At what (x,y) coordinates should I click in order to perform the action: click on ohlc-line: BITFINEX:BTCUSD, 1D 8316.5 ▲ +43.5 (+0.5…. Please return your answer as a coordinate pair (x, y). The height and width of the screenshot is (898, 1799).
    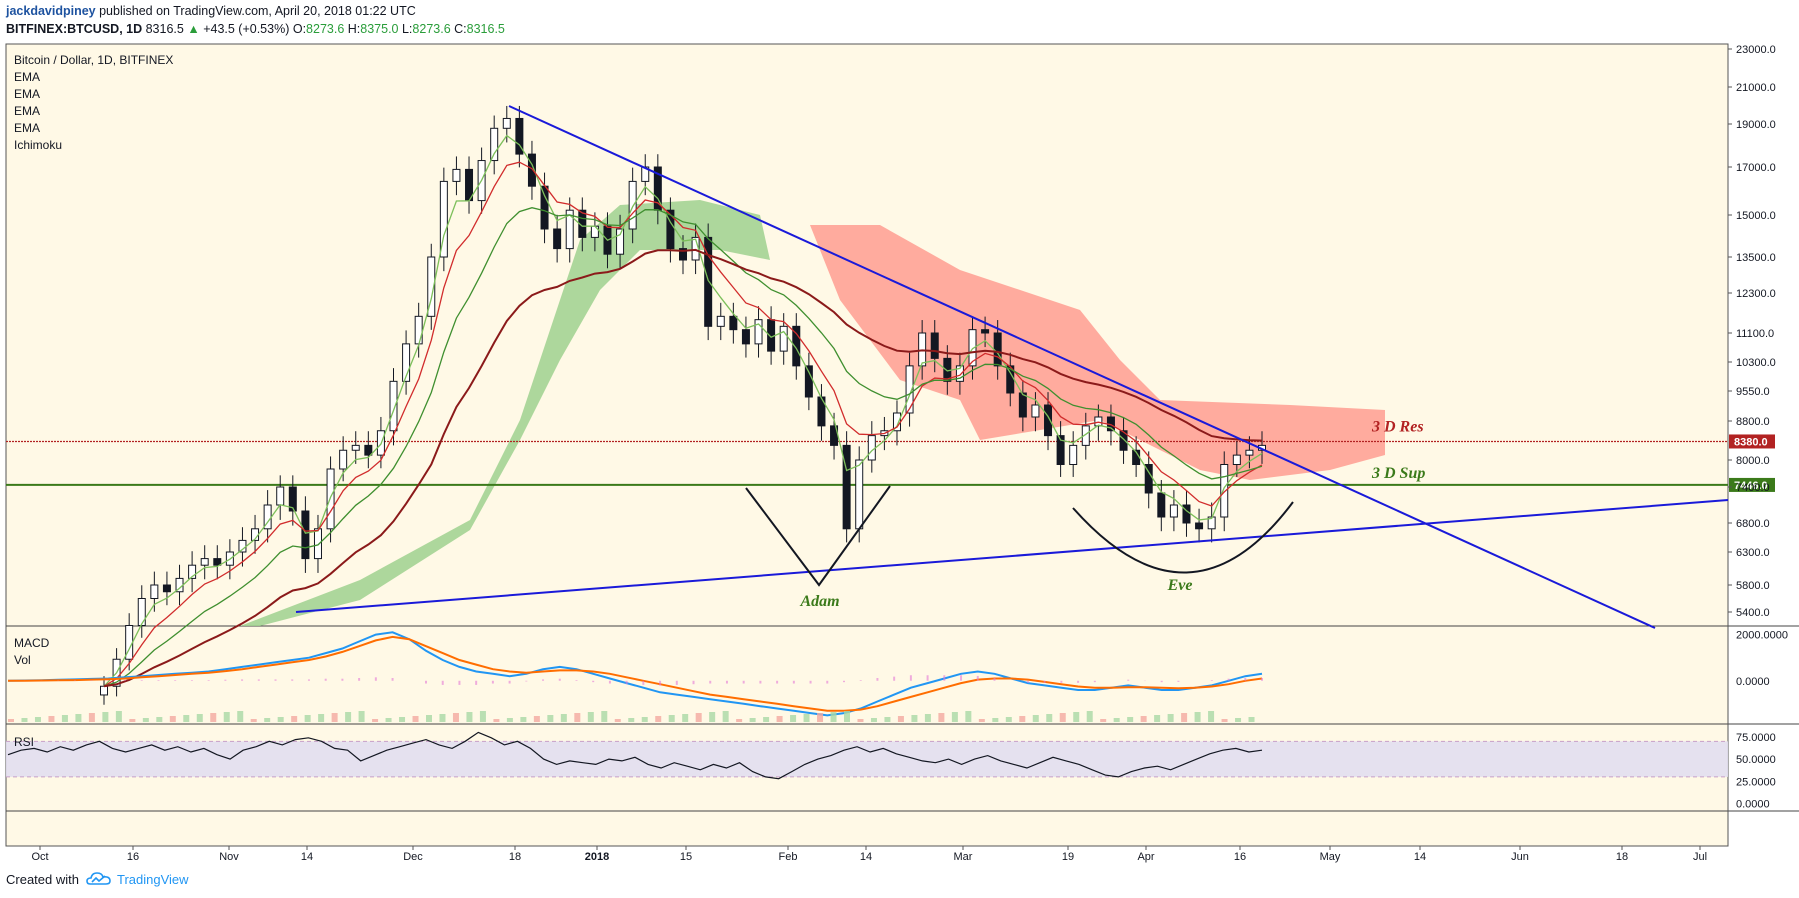
    Looking at the image, I should click on (255, 29).